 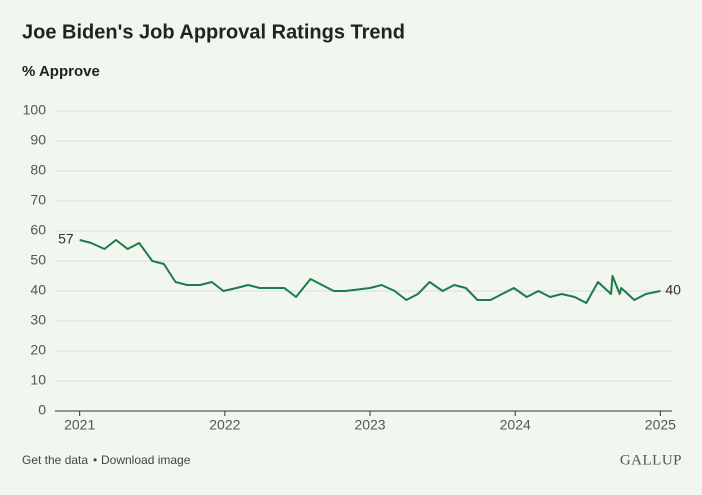 I want to click on chart-title: Joe Biden's Job Approval Ratings Trend, so click(x=213, y=32).